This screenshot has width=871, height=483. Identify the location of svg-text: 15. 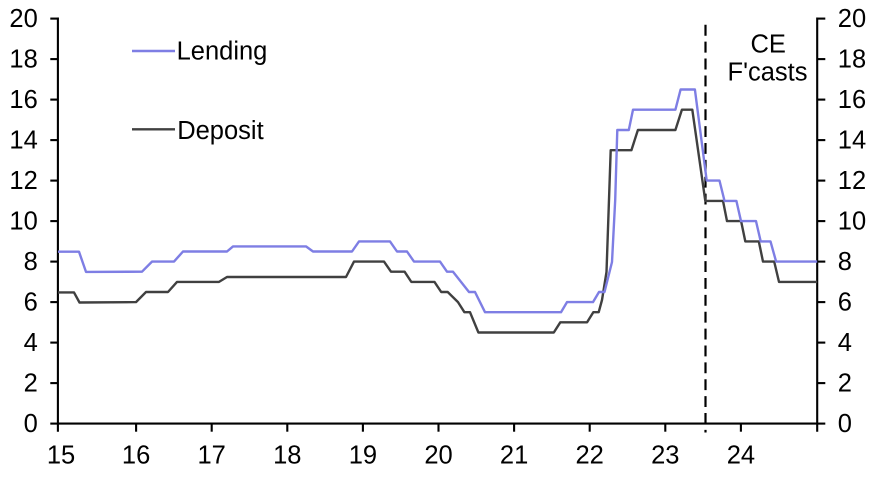
(61, 456).